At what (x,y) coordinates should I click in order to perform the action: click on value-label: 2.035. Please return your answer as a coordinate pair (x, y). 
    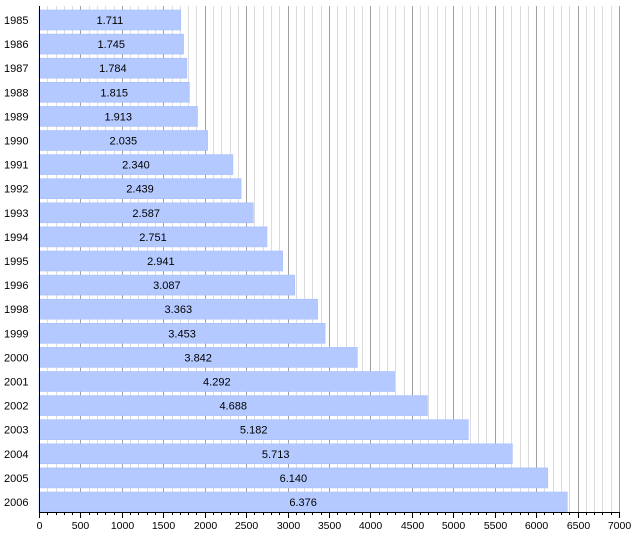
    Looking at the image, I should click on (124, 142).